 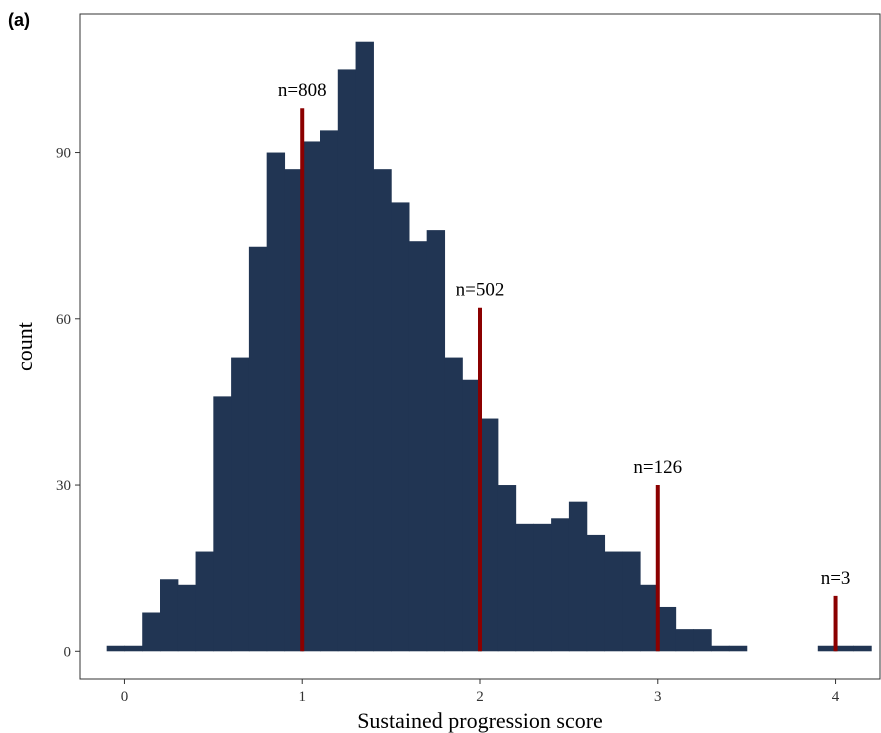 What do you see at coordinates (68, 403) in the screenshot?
I see `y-axis: 0 30 60 90` at bounding box center [68, 403].